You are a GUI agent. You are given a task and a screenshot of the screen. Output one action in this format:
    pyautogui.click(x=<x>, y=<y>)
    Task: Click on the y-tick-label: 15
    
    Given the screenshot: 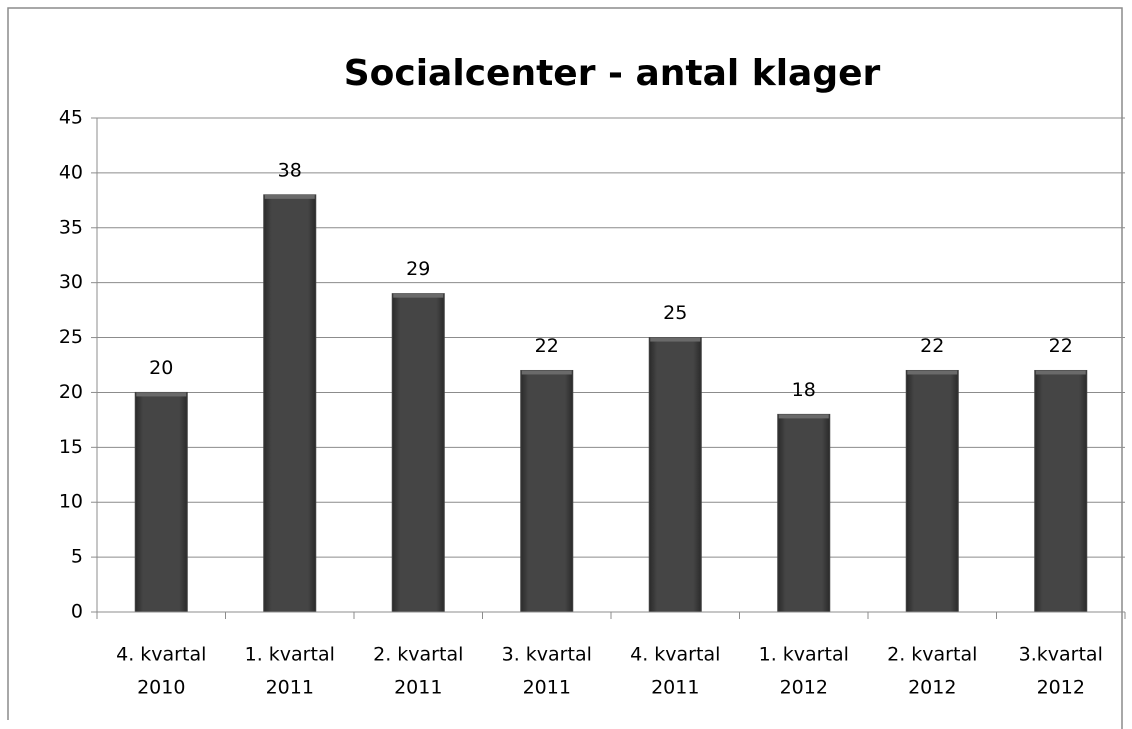 What is the action you would take?
    pyautogui.click(x=71, y=447)
    